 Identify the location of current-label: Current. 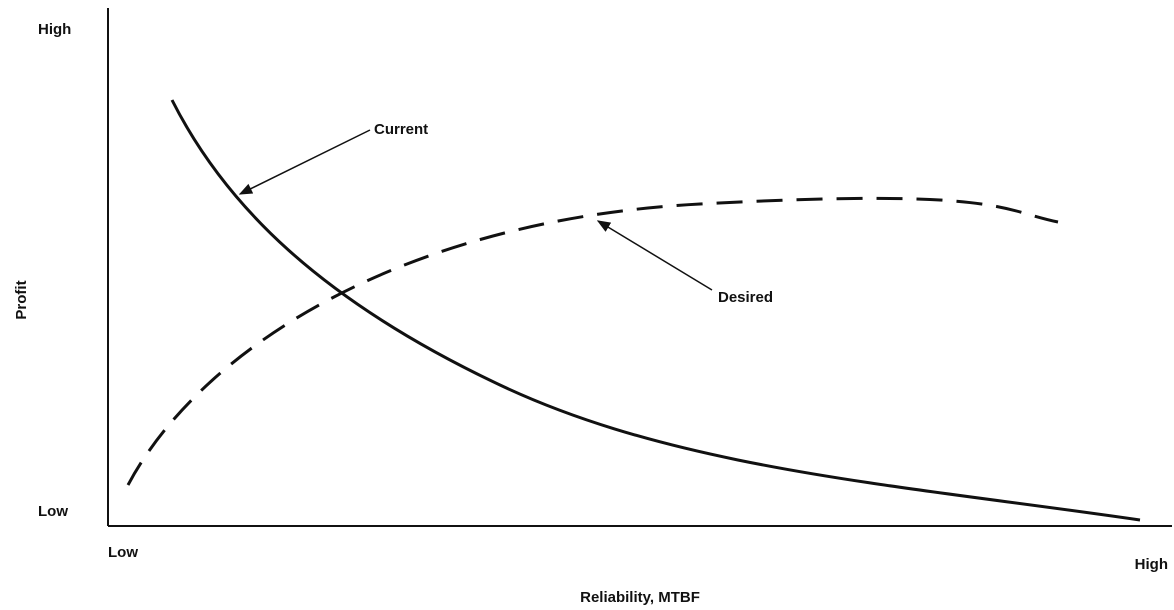
(401, 129).